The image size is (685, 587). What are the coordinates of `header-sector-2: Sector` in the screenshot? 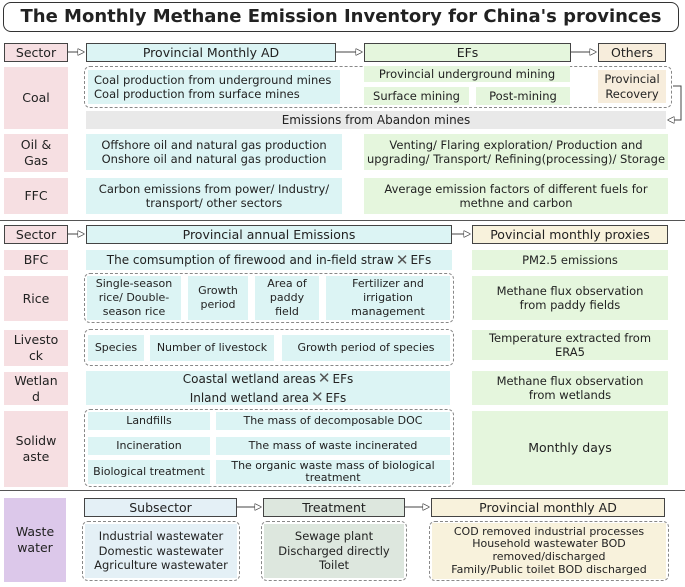 It's located at (36, 234).